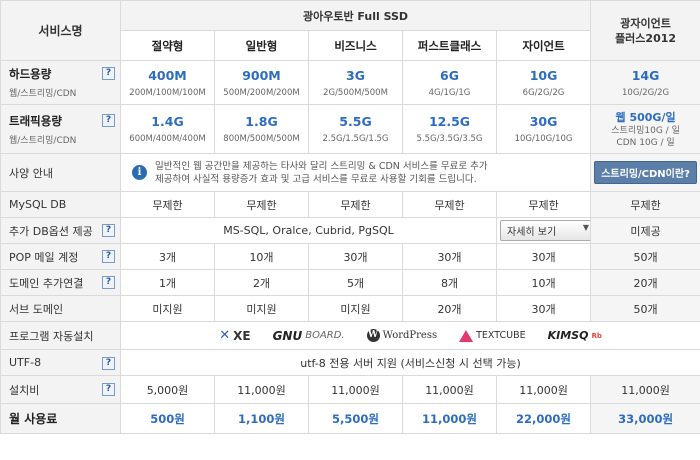 The image size is (700, 460). I want to click on domain-row: ? 도메인 추가연결 1개 2개 5개 8개 10개 20개, so click(350, 282).